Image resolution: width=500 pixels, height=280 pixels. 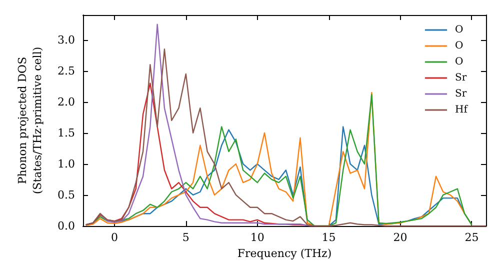 What do you see at coordinates (66, 133) in the screenshot?
I see `y-tick-label: 1.5` at bounding box center [66, 133].